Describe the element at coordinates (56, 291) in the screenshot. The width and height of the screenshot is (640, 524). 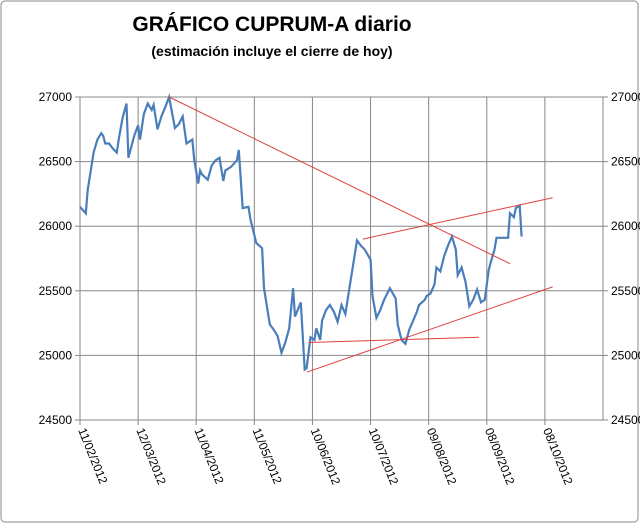
I see `y-tick-label: 25500` at that location.